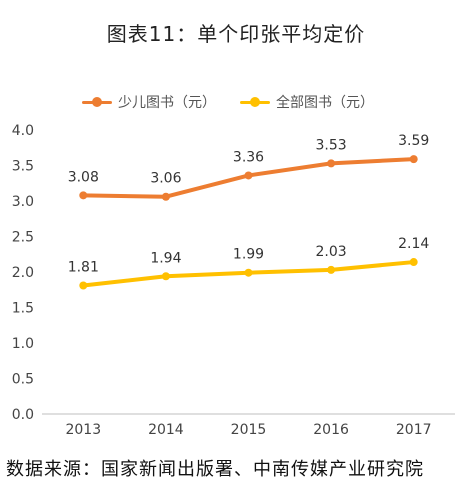  I want to click on data-label-children-books: 3.08, so click(83, 177).